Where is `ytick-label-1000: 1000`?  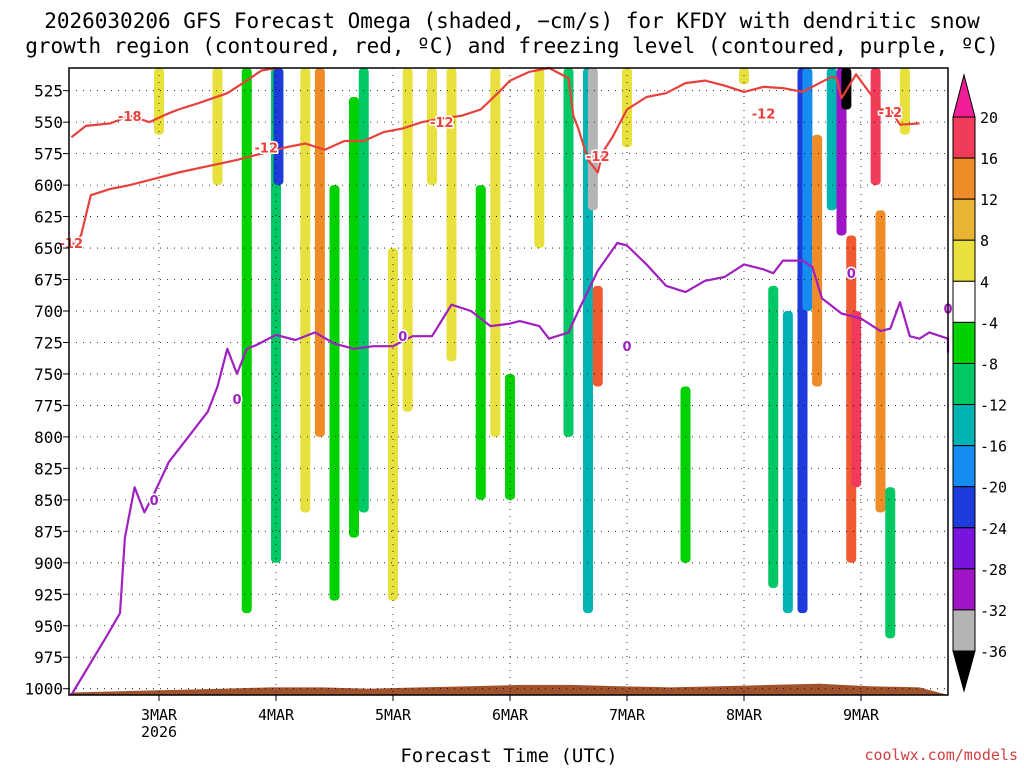
ytick-label-1000: 1000 is located at coordinates (43, 689).